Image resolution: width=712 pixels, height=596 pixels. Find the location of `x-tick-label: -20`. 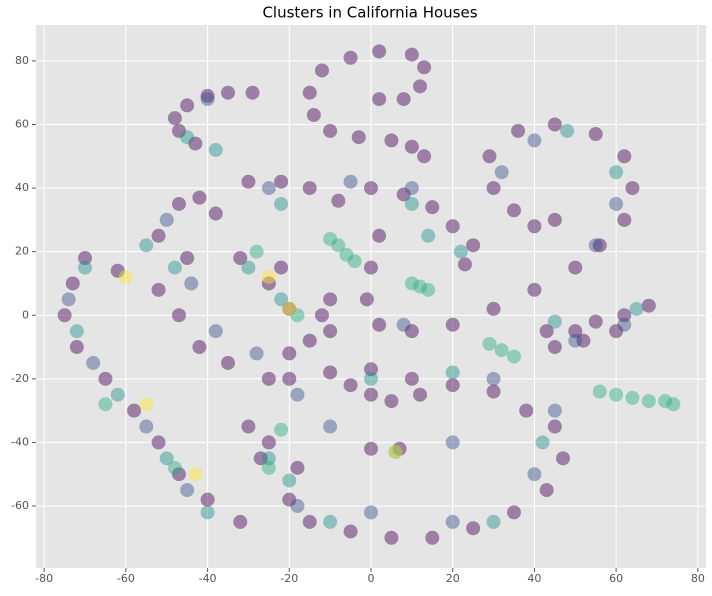

x-tick-label: -20 is located at coordinates (289, 578).